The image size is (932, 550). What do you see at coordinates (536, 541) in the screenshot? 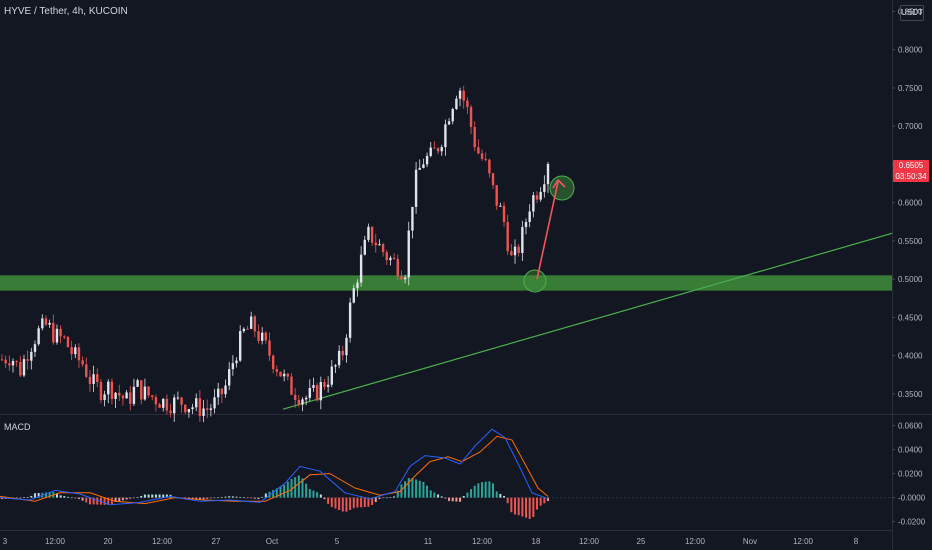
I see `time-tick-label: 18` at bounding box center [536, 541].